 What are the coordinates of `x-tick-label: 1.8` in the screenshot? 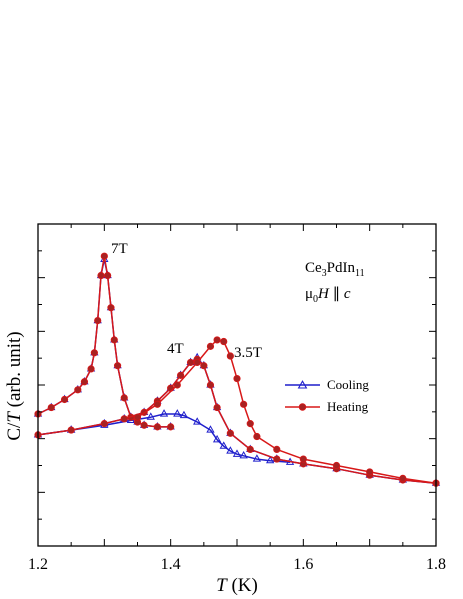 It's located at (436, 564).